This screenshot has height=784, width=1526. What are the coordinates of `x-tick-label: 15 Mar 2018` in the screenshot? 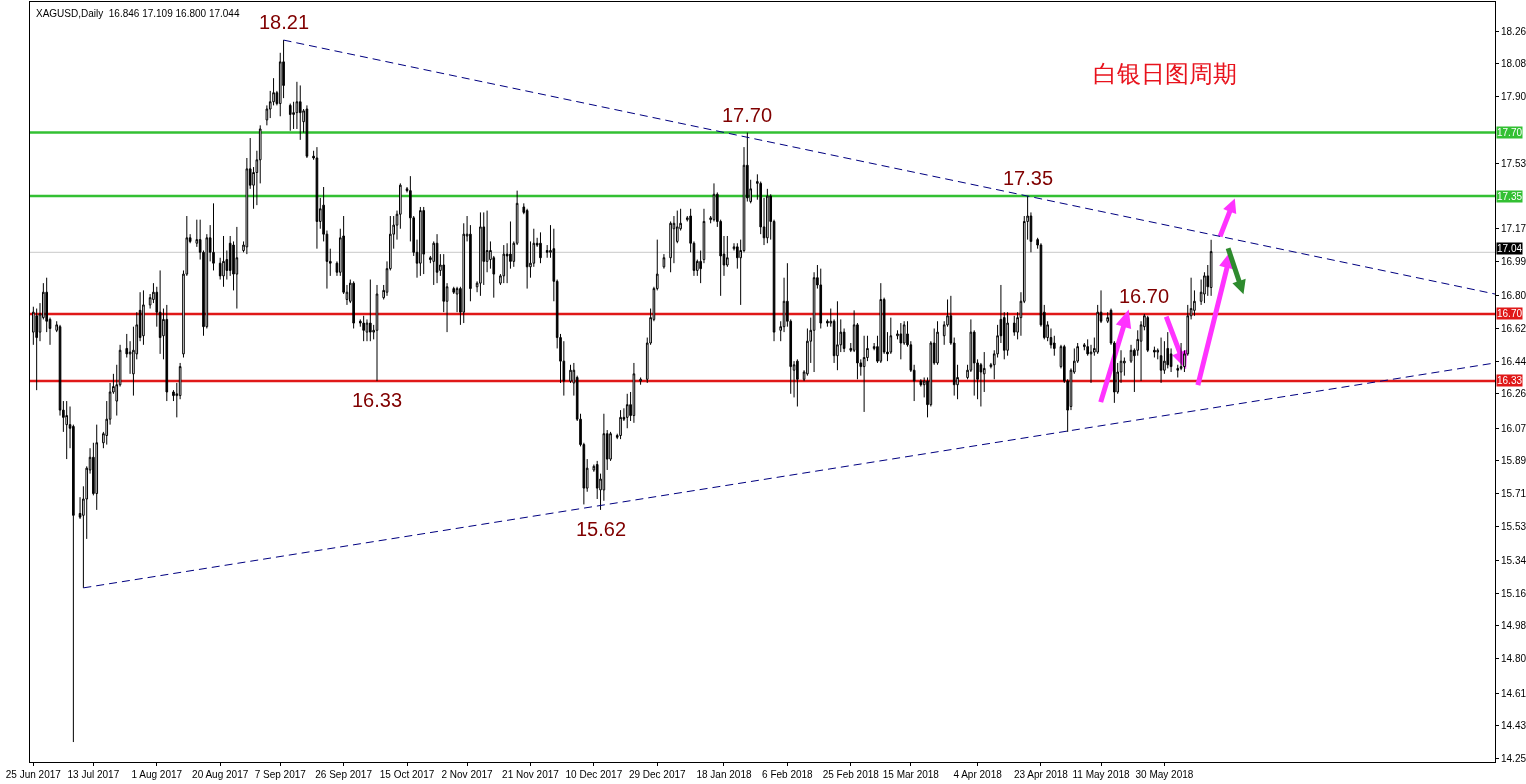 It's located at (911, 774).